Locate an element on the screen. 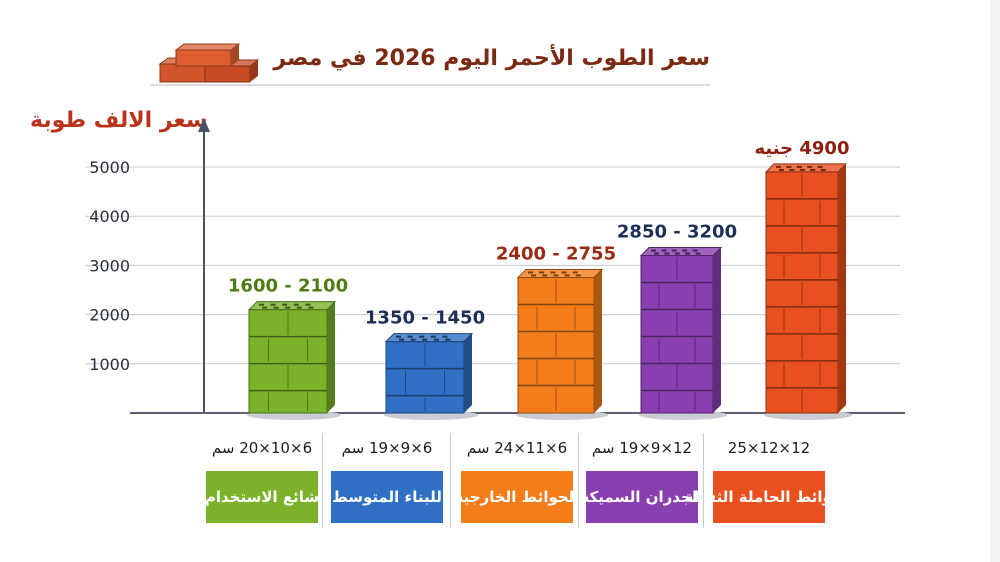 Image resolution: width=1000 pixels, height=562 pixels. category-5: 12×12×25 الحوائط الحاملة الثقيلة is located at coordinates (769, 483).